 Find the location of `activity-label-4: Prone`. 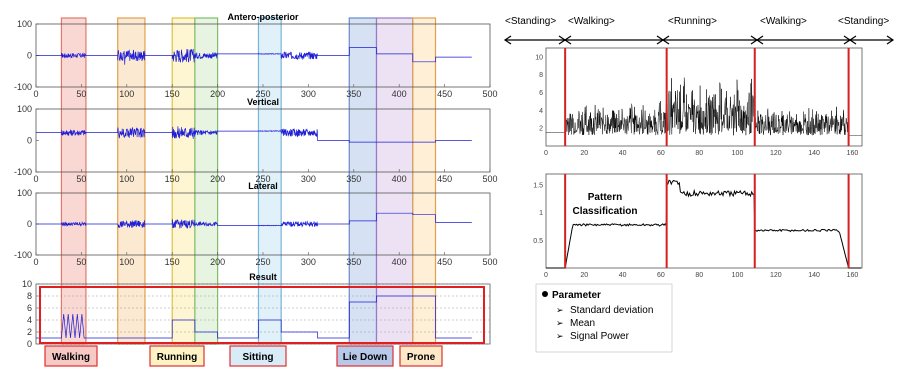

activity-label-4: Prone is located at coordinates (421, 356).